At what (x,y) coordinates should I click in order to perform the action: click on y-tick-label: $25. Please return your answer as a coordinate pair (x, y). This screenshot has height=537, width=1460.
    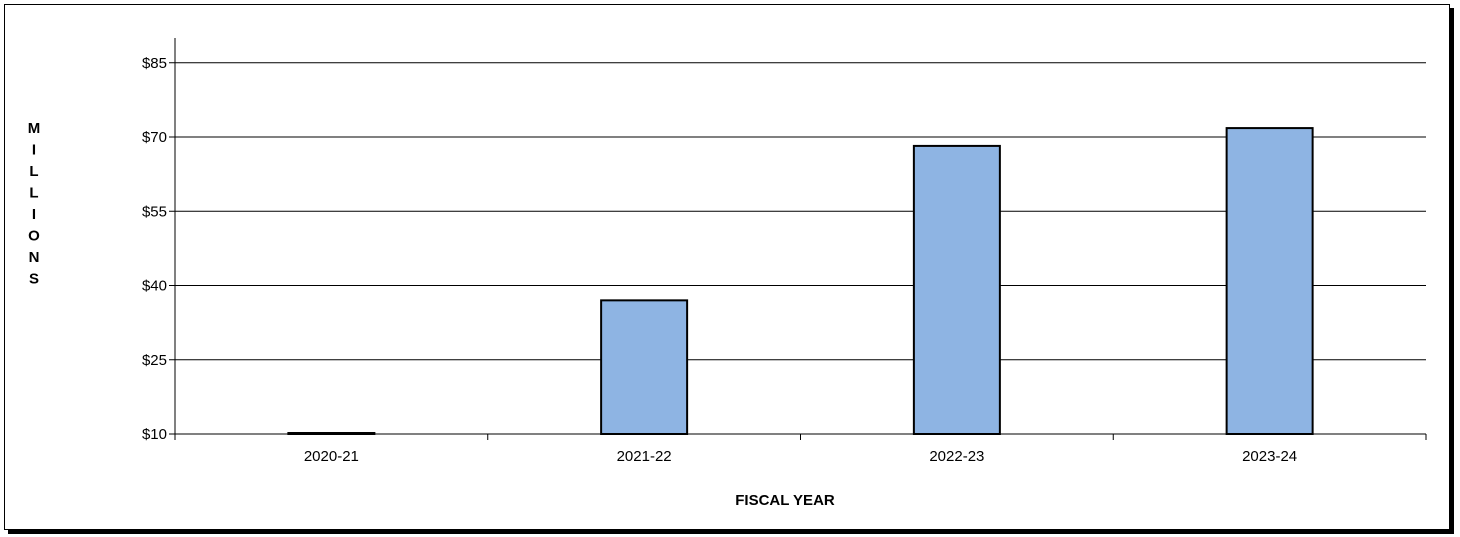
    Looking at the image, I should click on (154, 360).